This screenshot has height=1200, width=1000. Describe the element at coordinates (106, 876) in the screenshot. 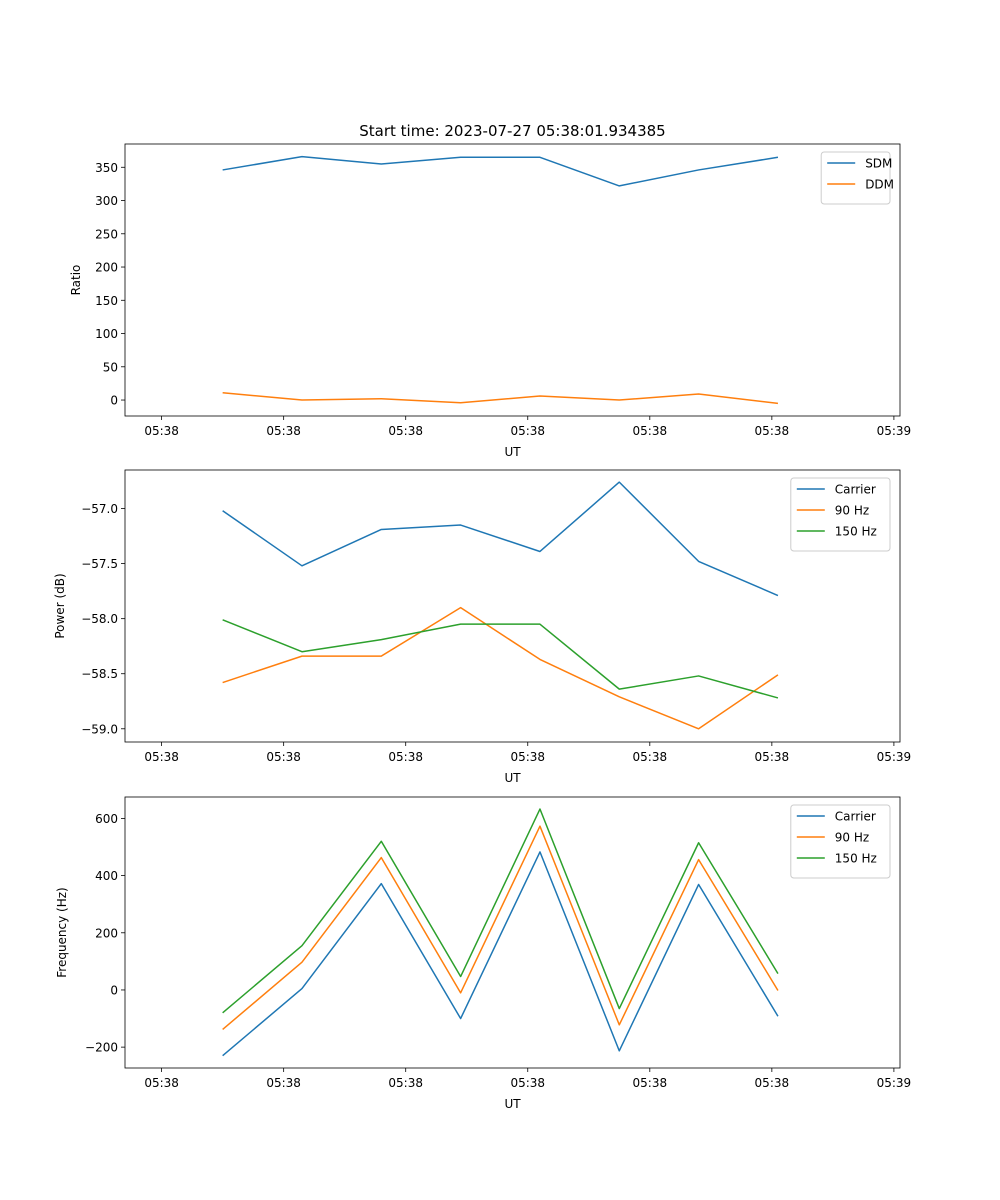

I see `y-tick-label: 400` at that location.